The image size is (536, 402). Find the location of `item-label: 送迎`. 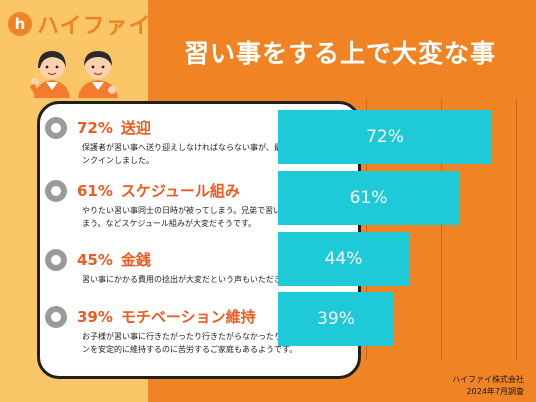

item-label: 送迎 is located at coordinates (135, 128).